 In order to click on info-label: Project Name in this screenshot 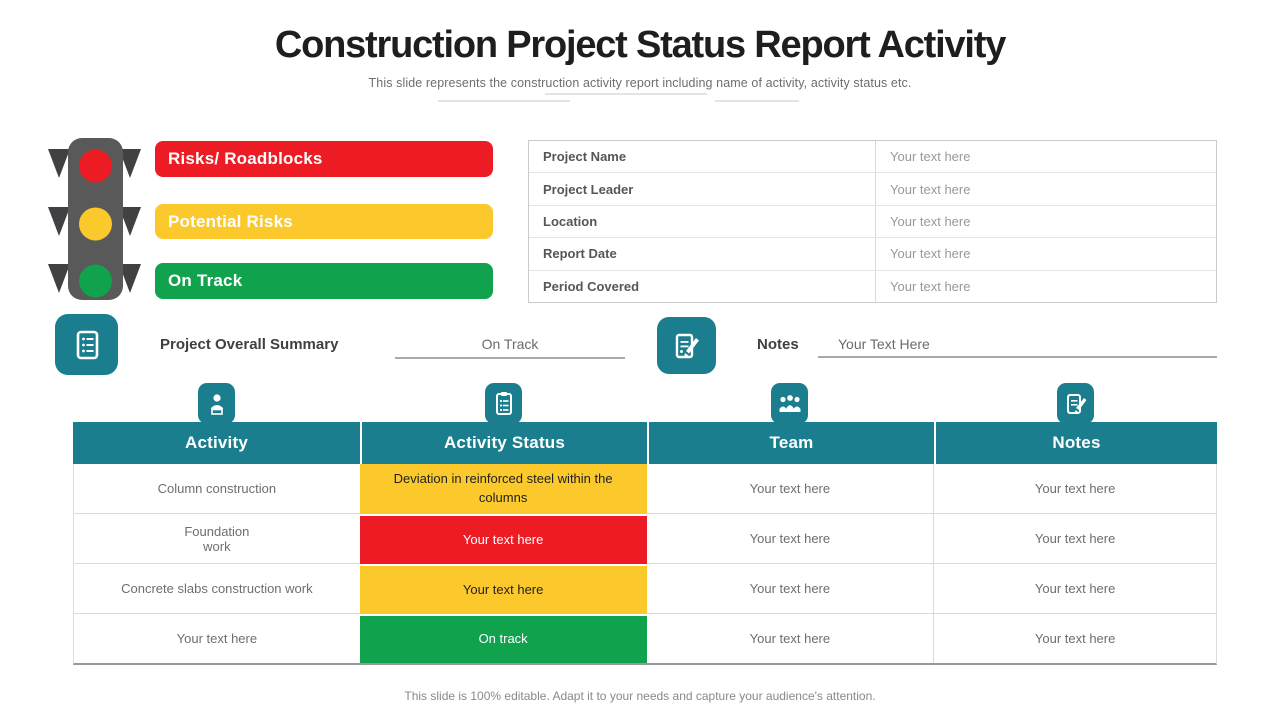, I will do `click(702, 157)`.